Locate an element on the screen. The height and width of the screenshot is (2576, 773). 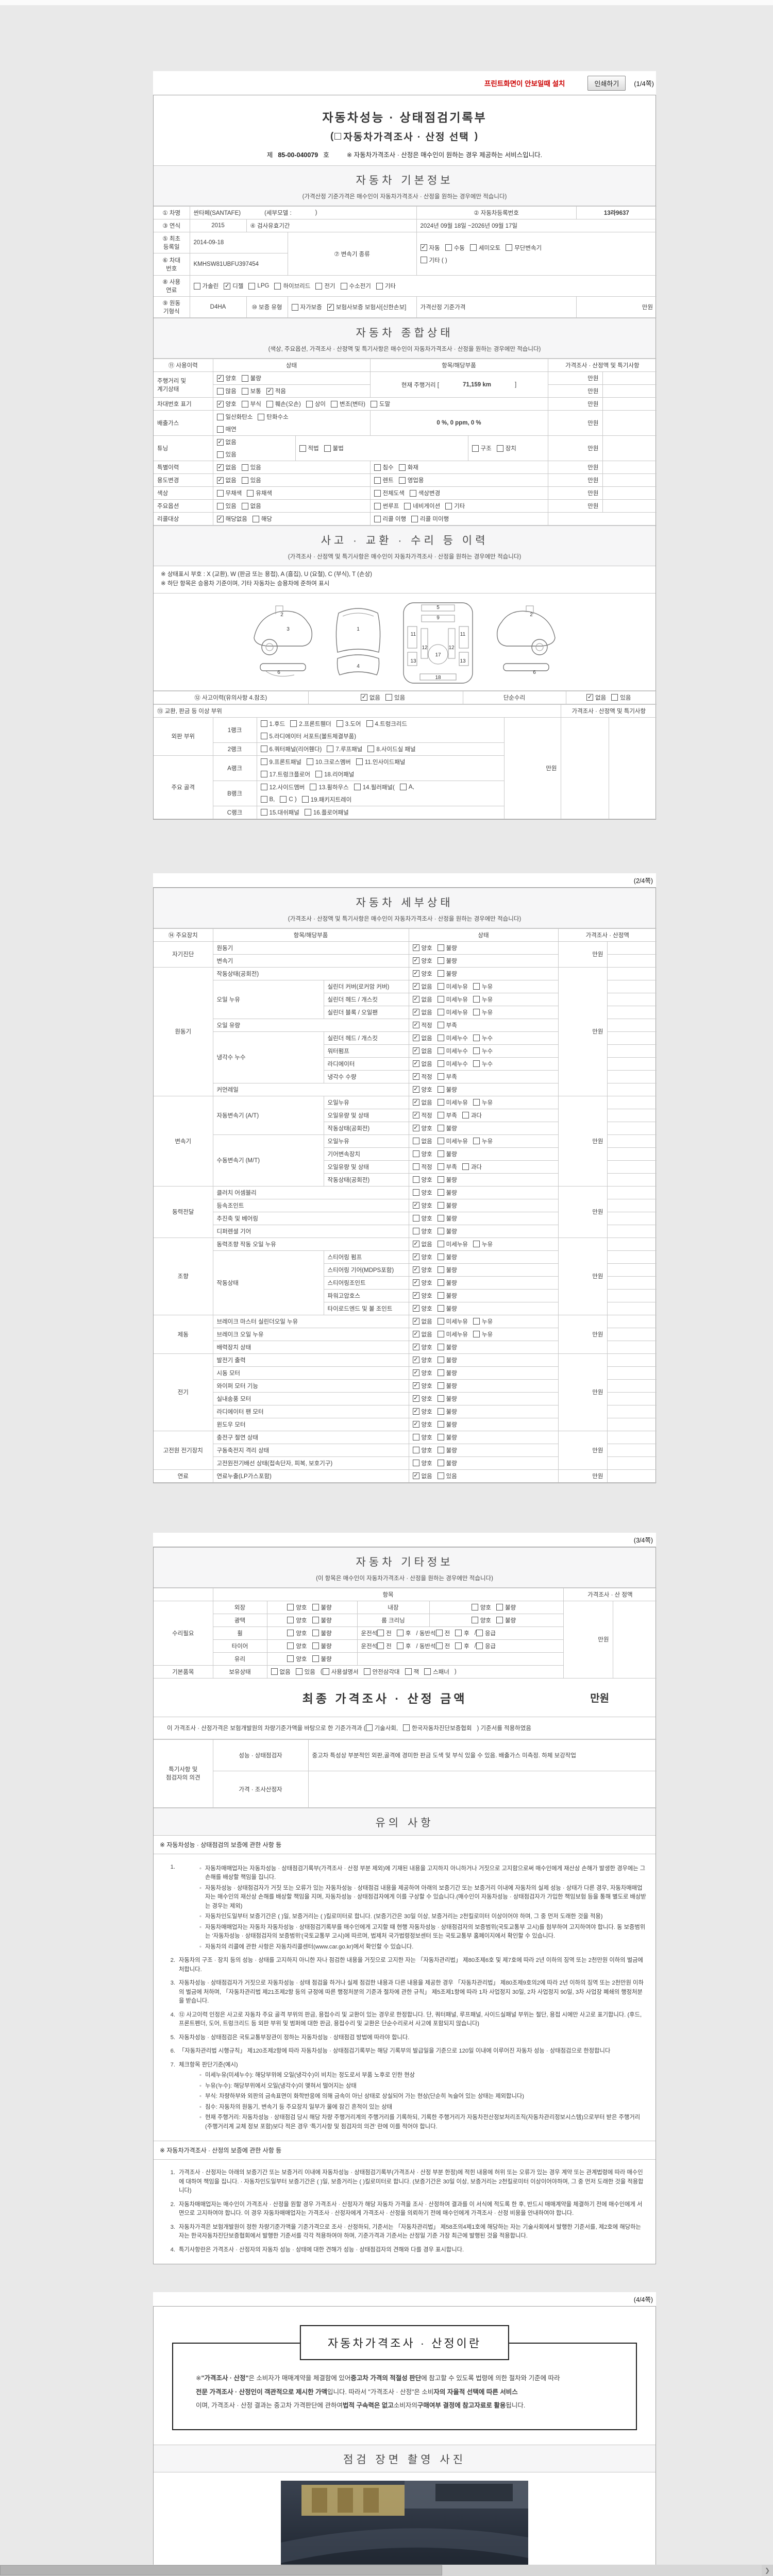
checkbox: 미세누수 is located at coordinates (452, 1038).